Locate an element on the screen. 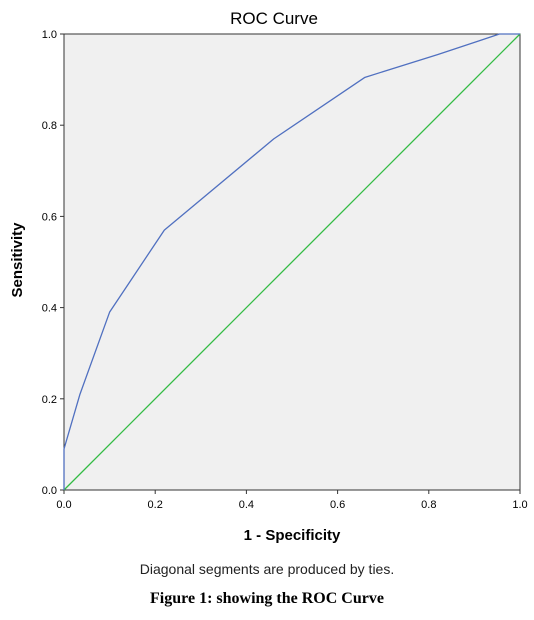 The width and height of the screenshot is (534, 620). y-tick-label: 0.6 is located at coordinates (49, 217).